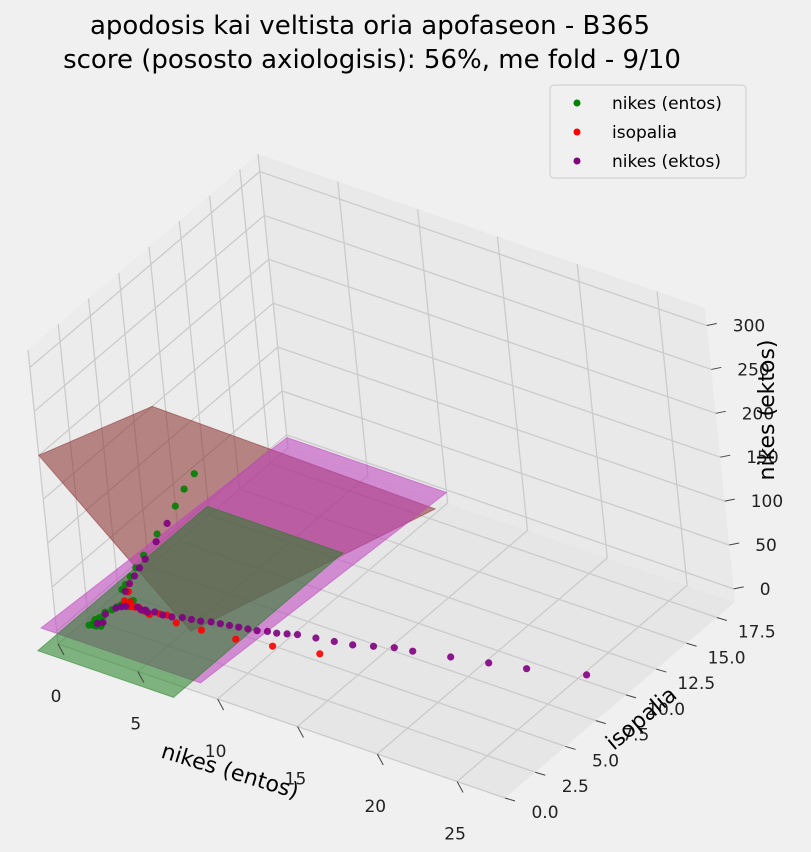  What do you see at coordinates (667, 104) in the screenshot?
I see `legend-label-nikes-entos: nikes (entos)` at bounding box center [667, 104].